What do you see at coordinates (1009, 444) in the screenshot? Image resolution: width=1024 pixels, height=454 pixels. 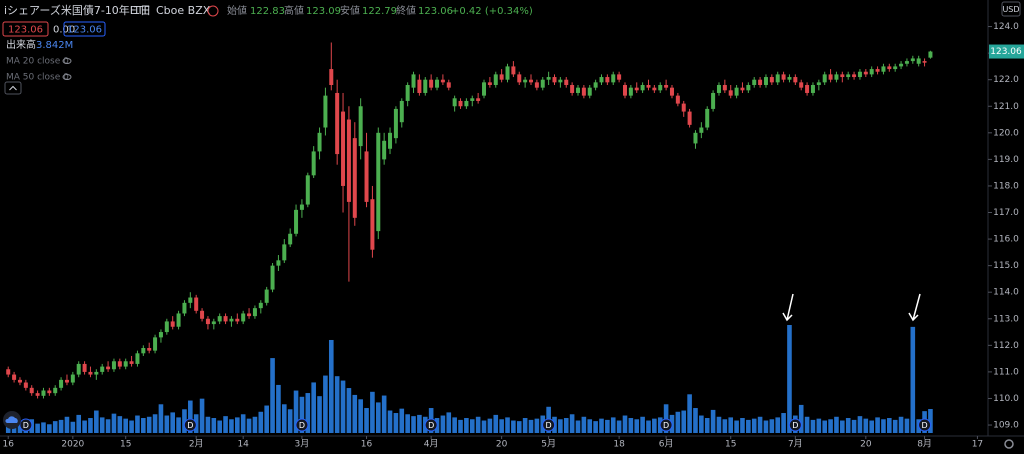 I see `settings-icon` at bounding box center [1009, 444].